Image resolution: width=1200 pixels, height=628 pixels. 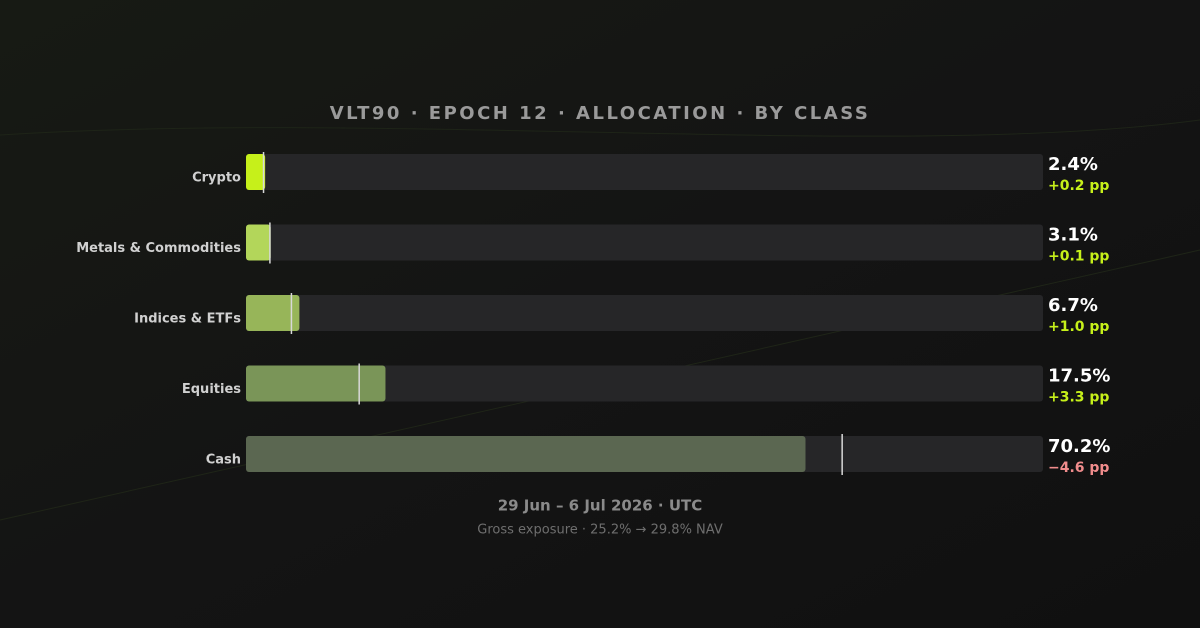 What do you see at coordinates (1078, 468) in the screenshot?
I see `change-label: −4.6 pp` at bounding box center [1078, 468].